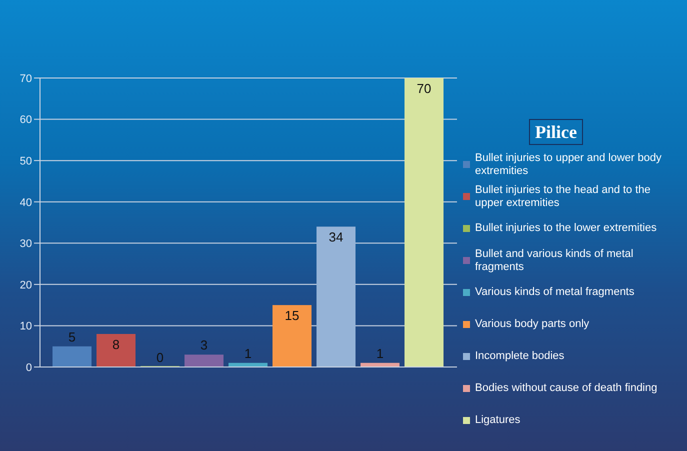  Describe the element at coordinates (26, 326) in the screenshot. I see `y-tick-label: 10` at that location.